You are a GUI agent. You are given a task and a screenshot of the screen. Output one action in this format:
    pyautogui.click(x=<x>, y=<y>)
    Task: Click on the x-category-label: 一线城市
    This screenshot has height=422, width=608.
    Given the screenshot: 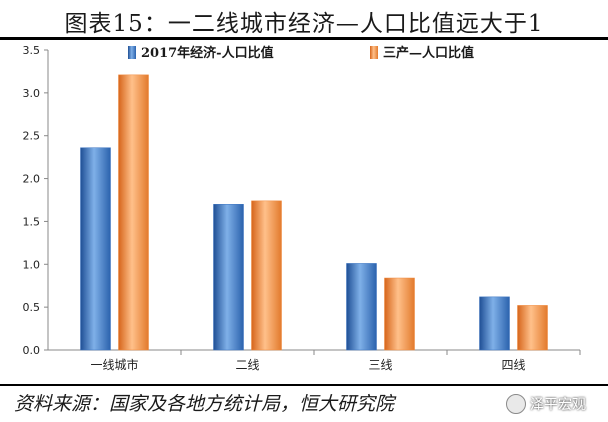 What is the action you would take?
    pyautogui.click(x=114, y=364)
    